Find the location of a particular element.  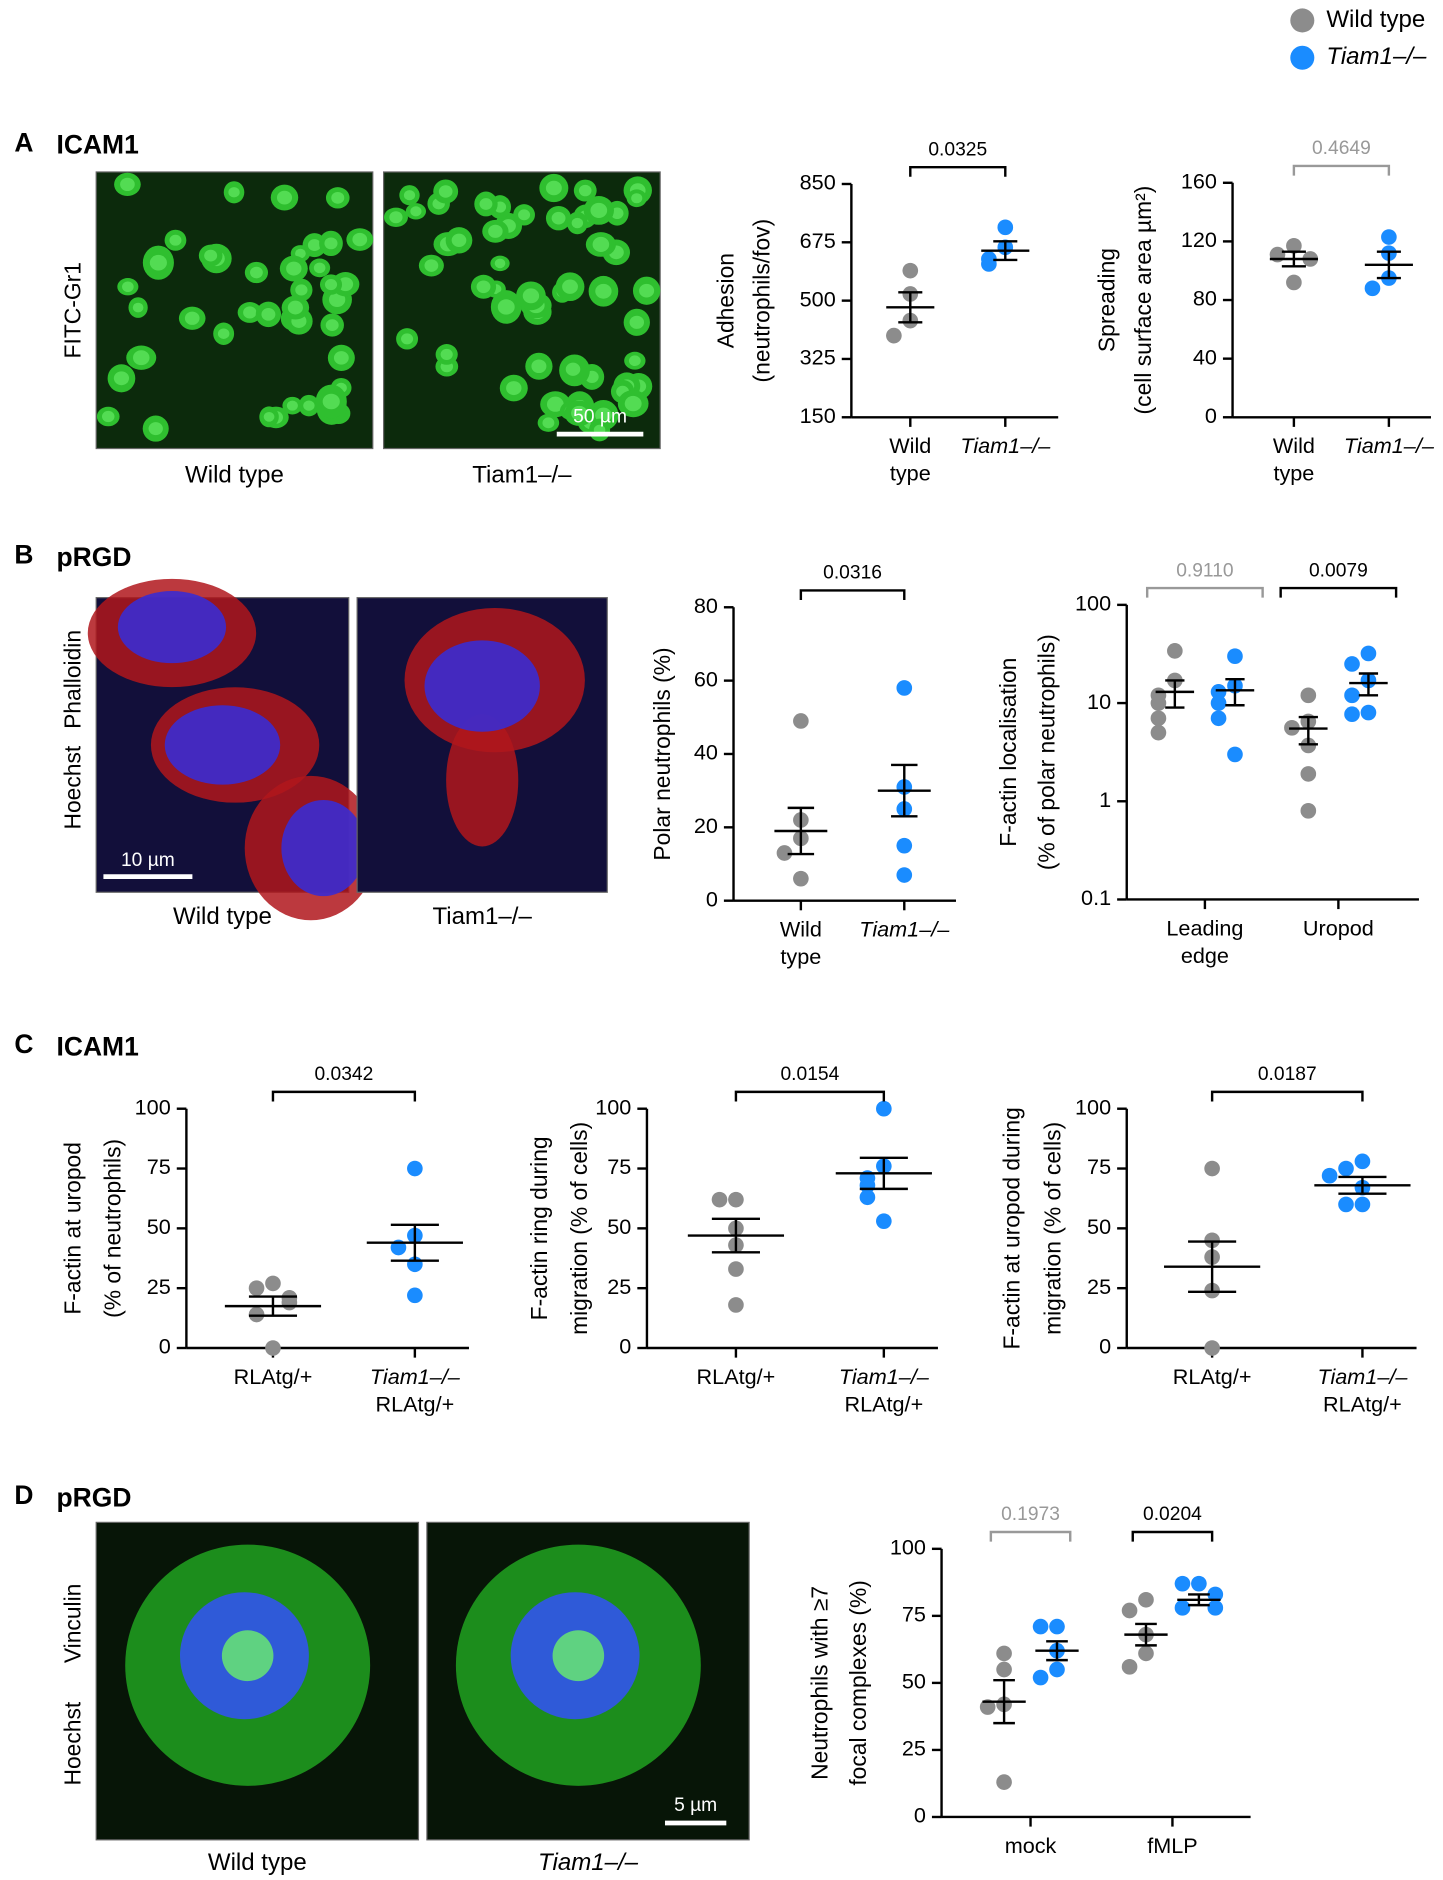

panel-label: D is located at coordinates (23, 1495).